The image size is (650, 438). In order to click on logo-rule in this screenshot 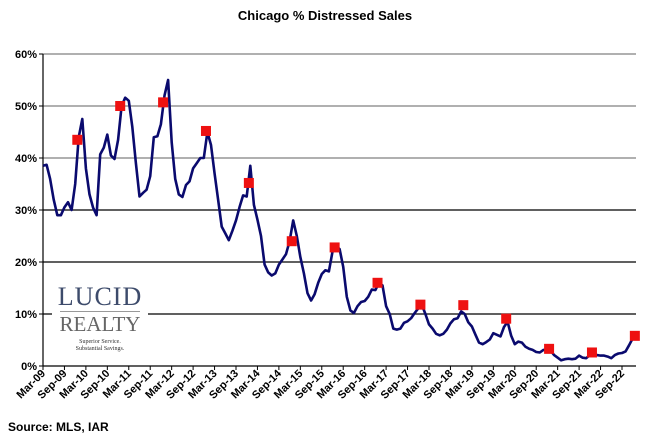, I will do `click(100, 311)`.